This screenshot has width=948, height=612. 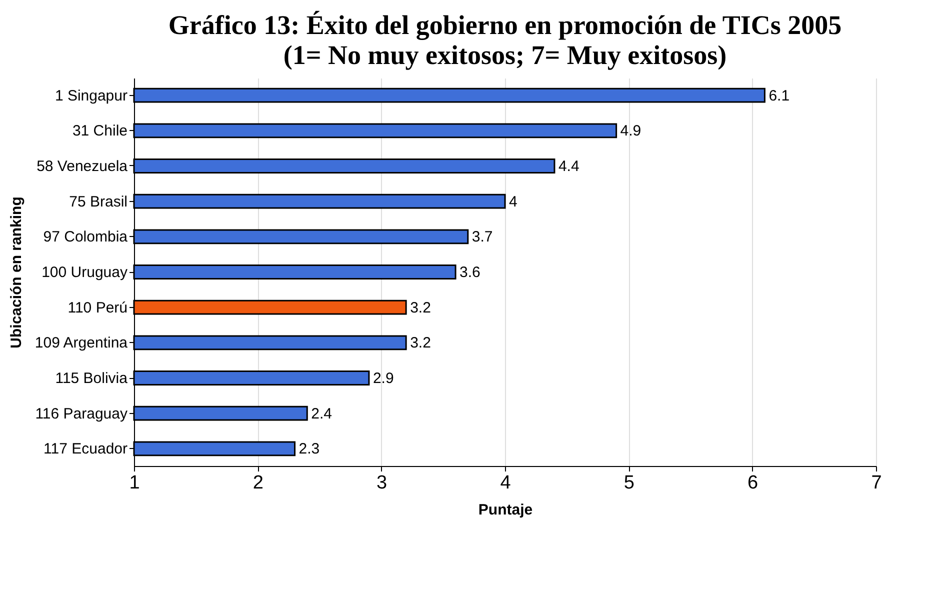 I want to click on data-label: 4.4, so click(x=569, y=166).